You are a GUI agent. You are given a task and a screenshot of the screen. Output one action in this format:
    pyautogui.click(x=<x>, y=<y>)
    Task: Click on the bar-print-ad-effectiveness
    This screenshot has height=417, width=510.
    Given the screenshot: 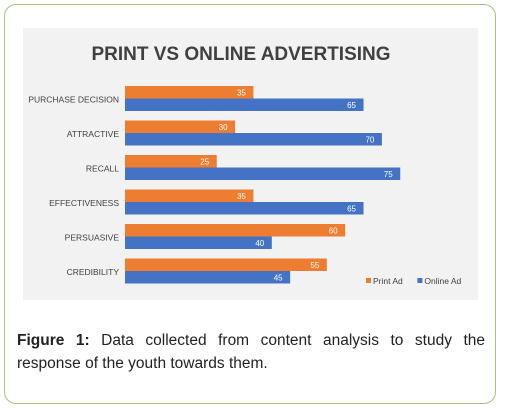 What is the action you would take?
    pyautogui.click(x=189, y=195)
    